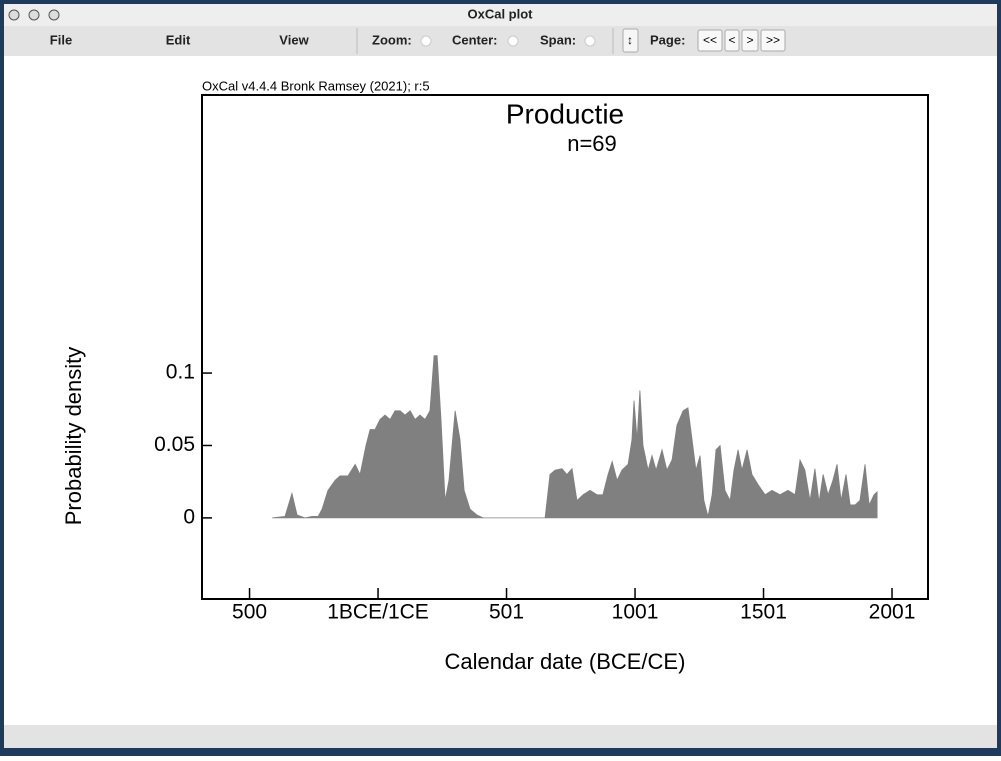 This screenshot has height=761, width=1001. I want to click on x-tick-label: 2001, so click(892, 612).